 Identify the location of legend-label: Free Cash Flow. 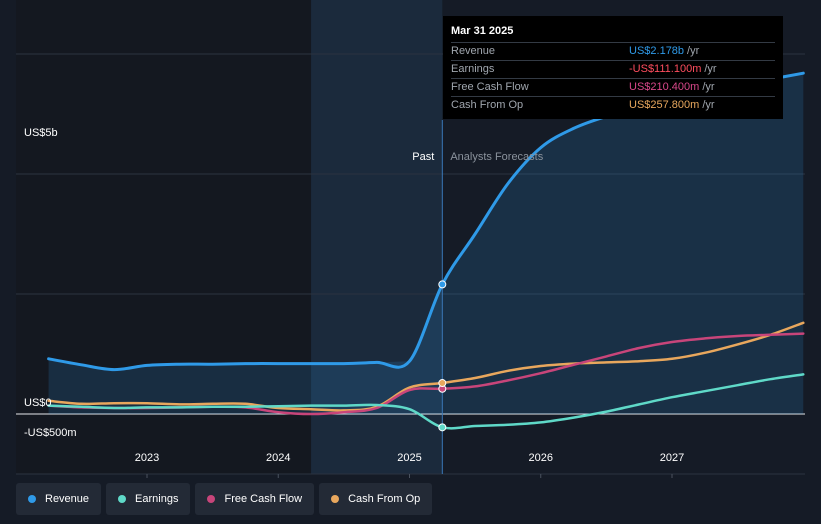
(263, 499).